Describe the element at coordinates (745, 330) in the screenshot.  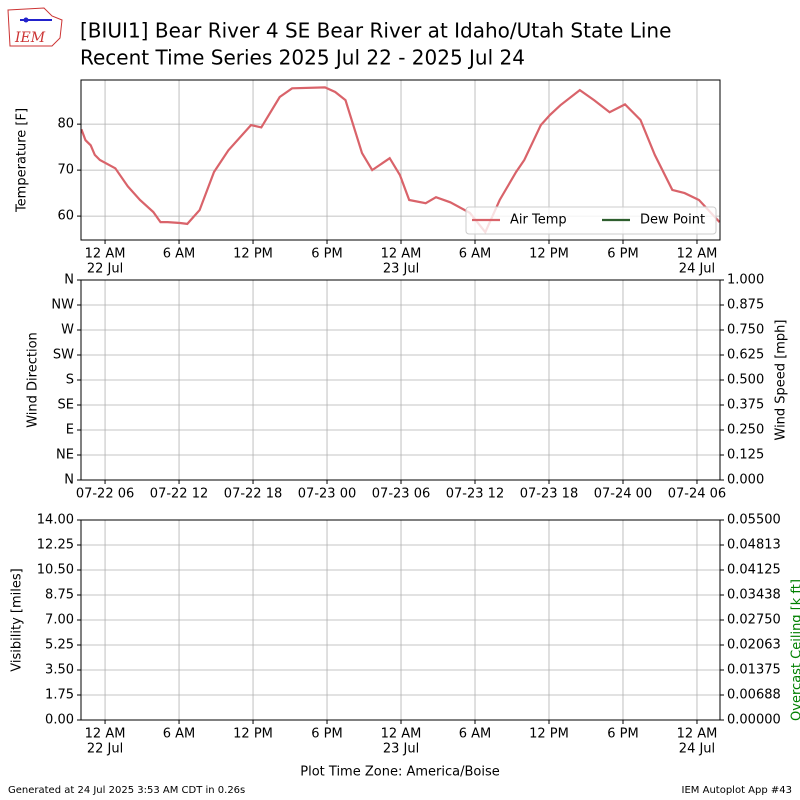
I see `y2-tick-label: 0.750` at that location.